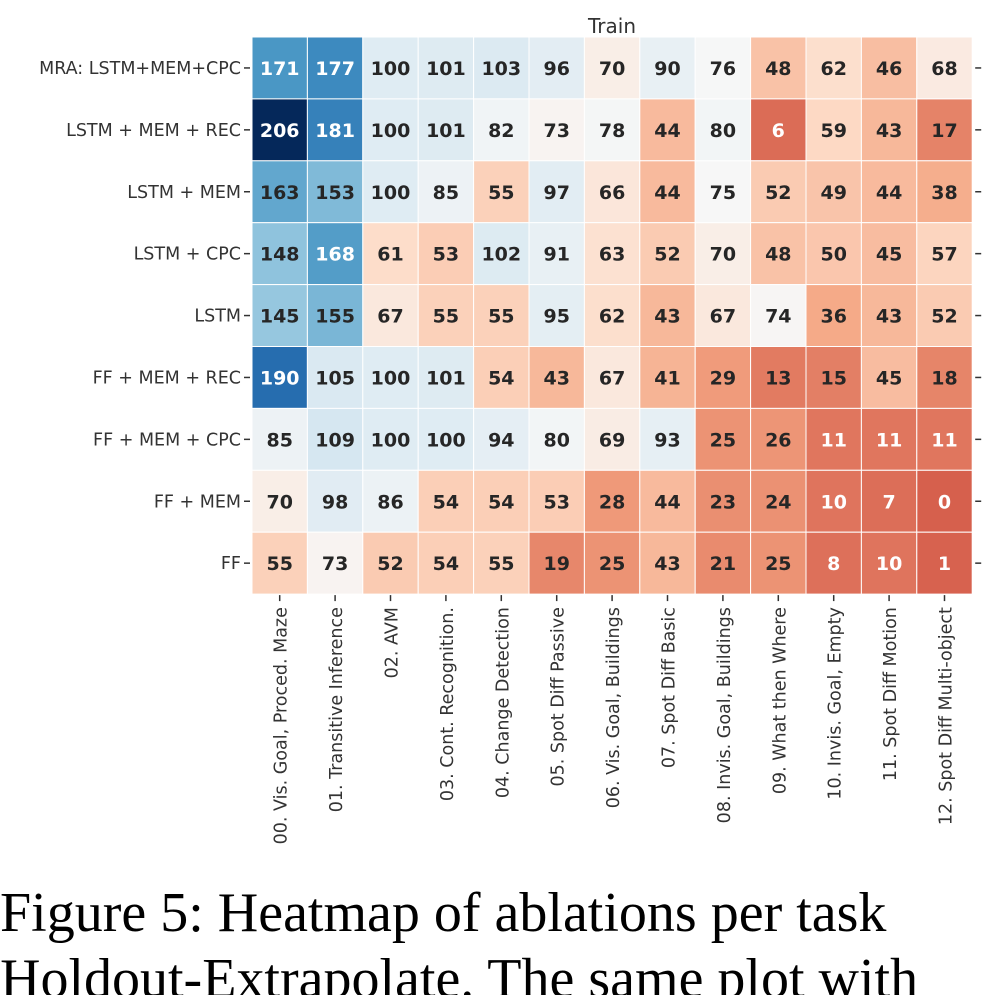 The image size is (995, 995). I want to click on cell-value-label: 148, so click(280, 255).